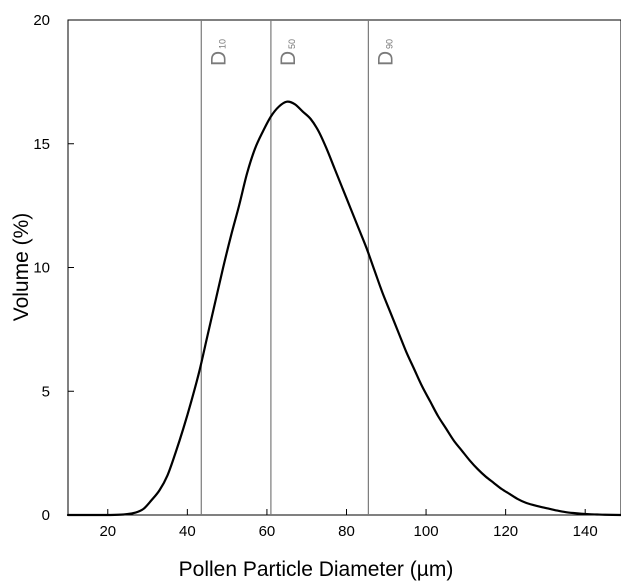 This screenshot has height=583, width=621. What do you see at coordinates (41, 144) in the screenshot?
I see `y-tick-label: 15` at bounding box center [41, 144].